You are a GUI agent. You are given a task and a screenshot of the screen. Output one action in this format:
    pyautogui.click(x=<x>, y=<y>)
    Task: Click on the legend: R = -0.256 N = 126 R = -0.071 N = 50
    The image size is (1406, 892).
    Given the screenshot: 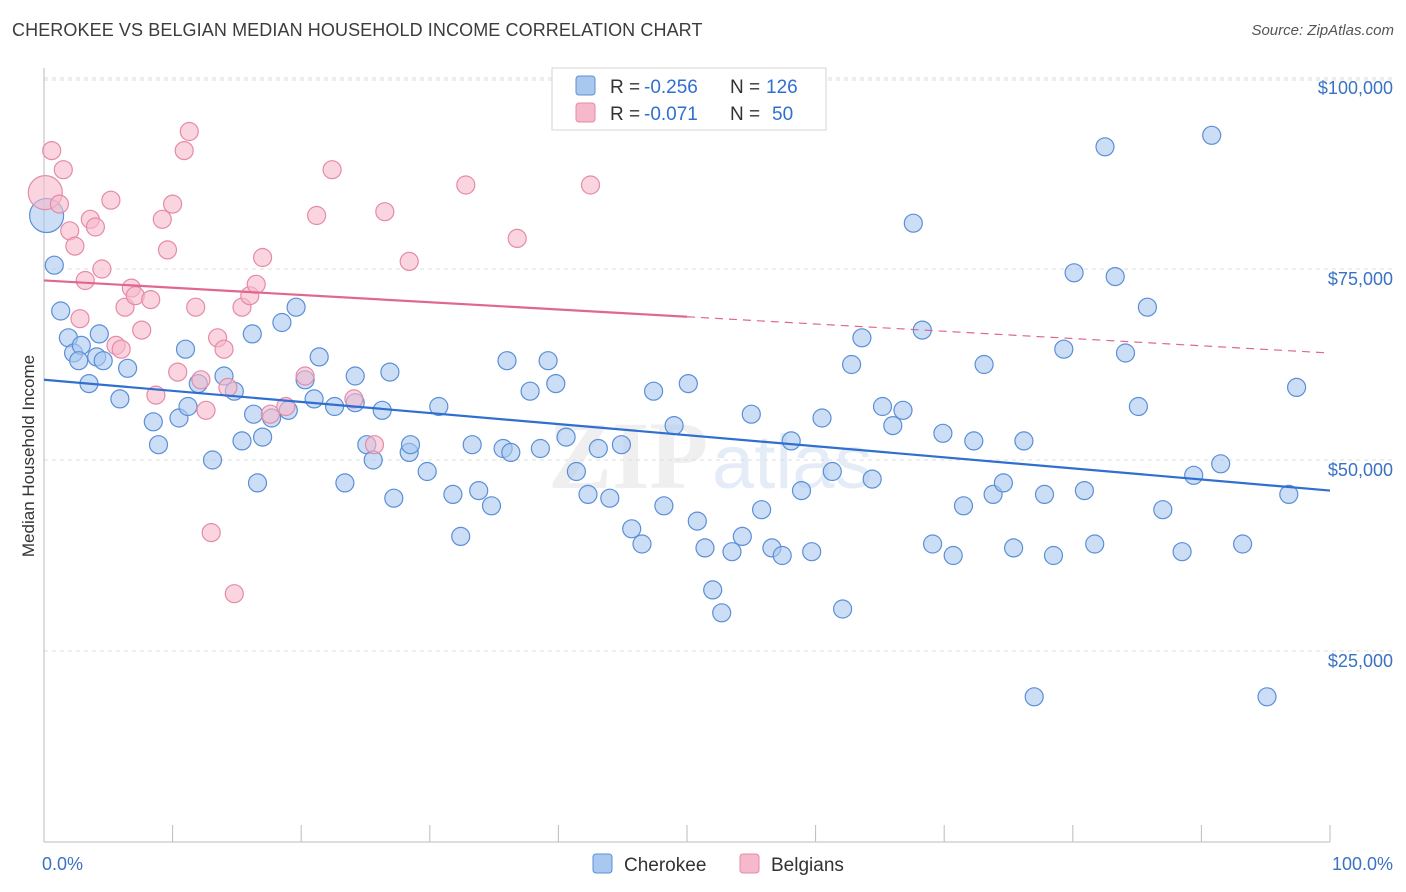 What is the action you would take?
    pyautogui.click(x=689, y=99)
    